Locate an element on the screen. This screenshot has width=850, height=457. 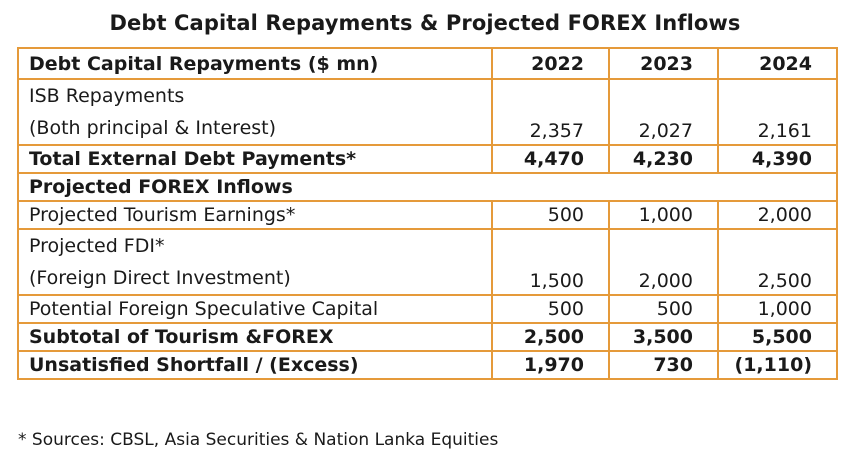
cell-value: 3,500 is located at coordinates (663, 337).